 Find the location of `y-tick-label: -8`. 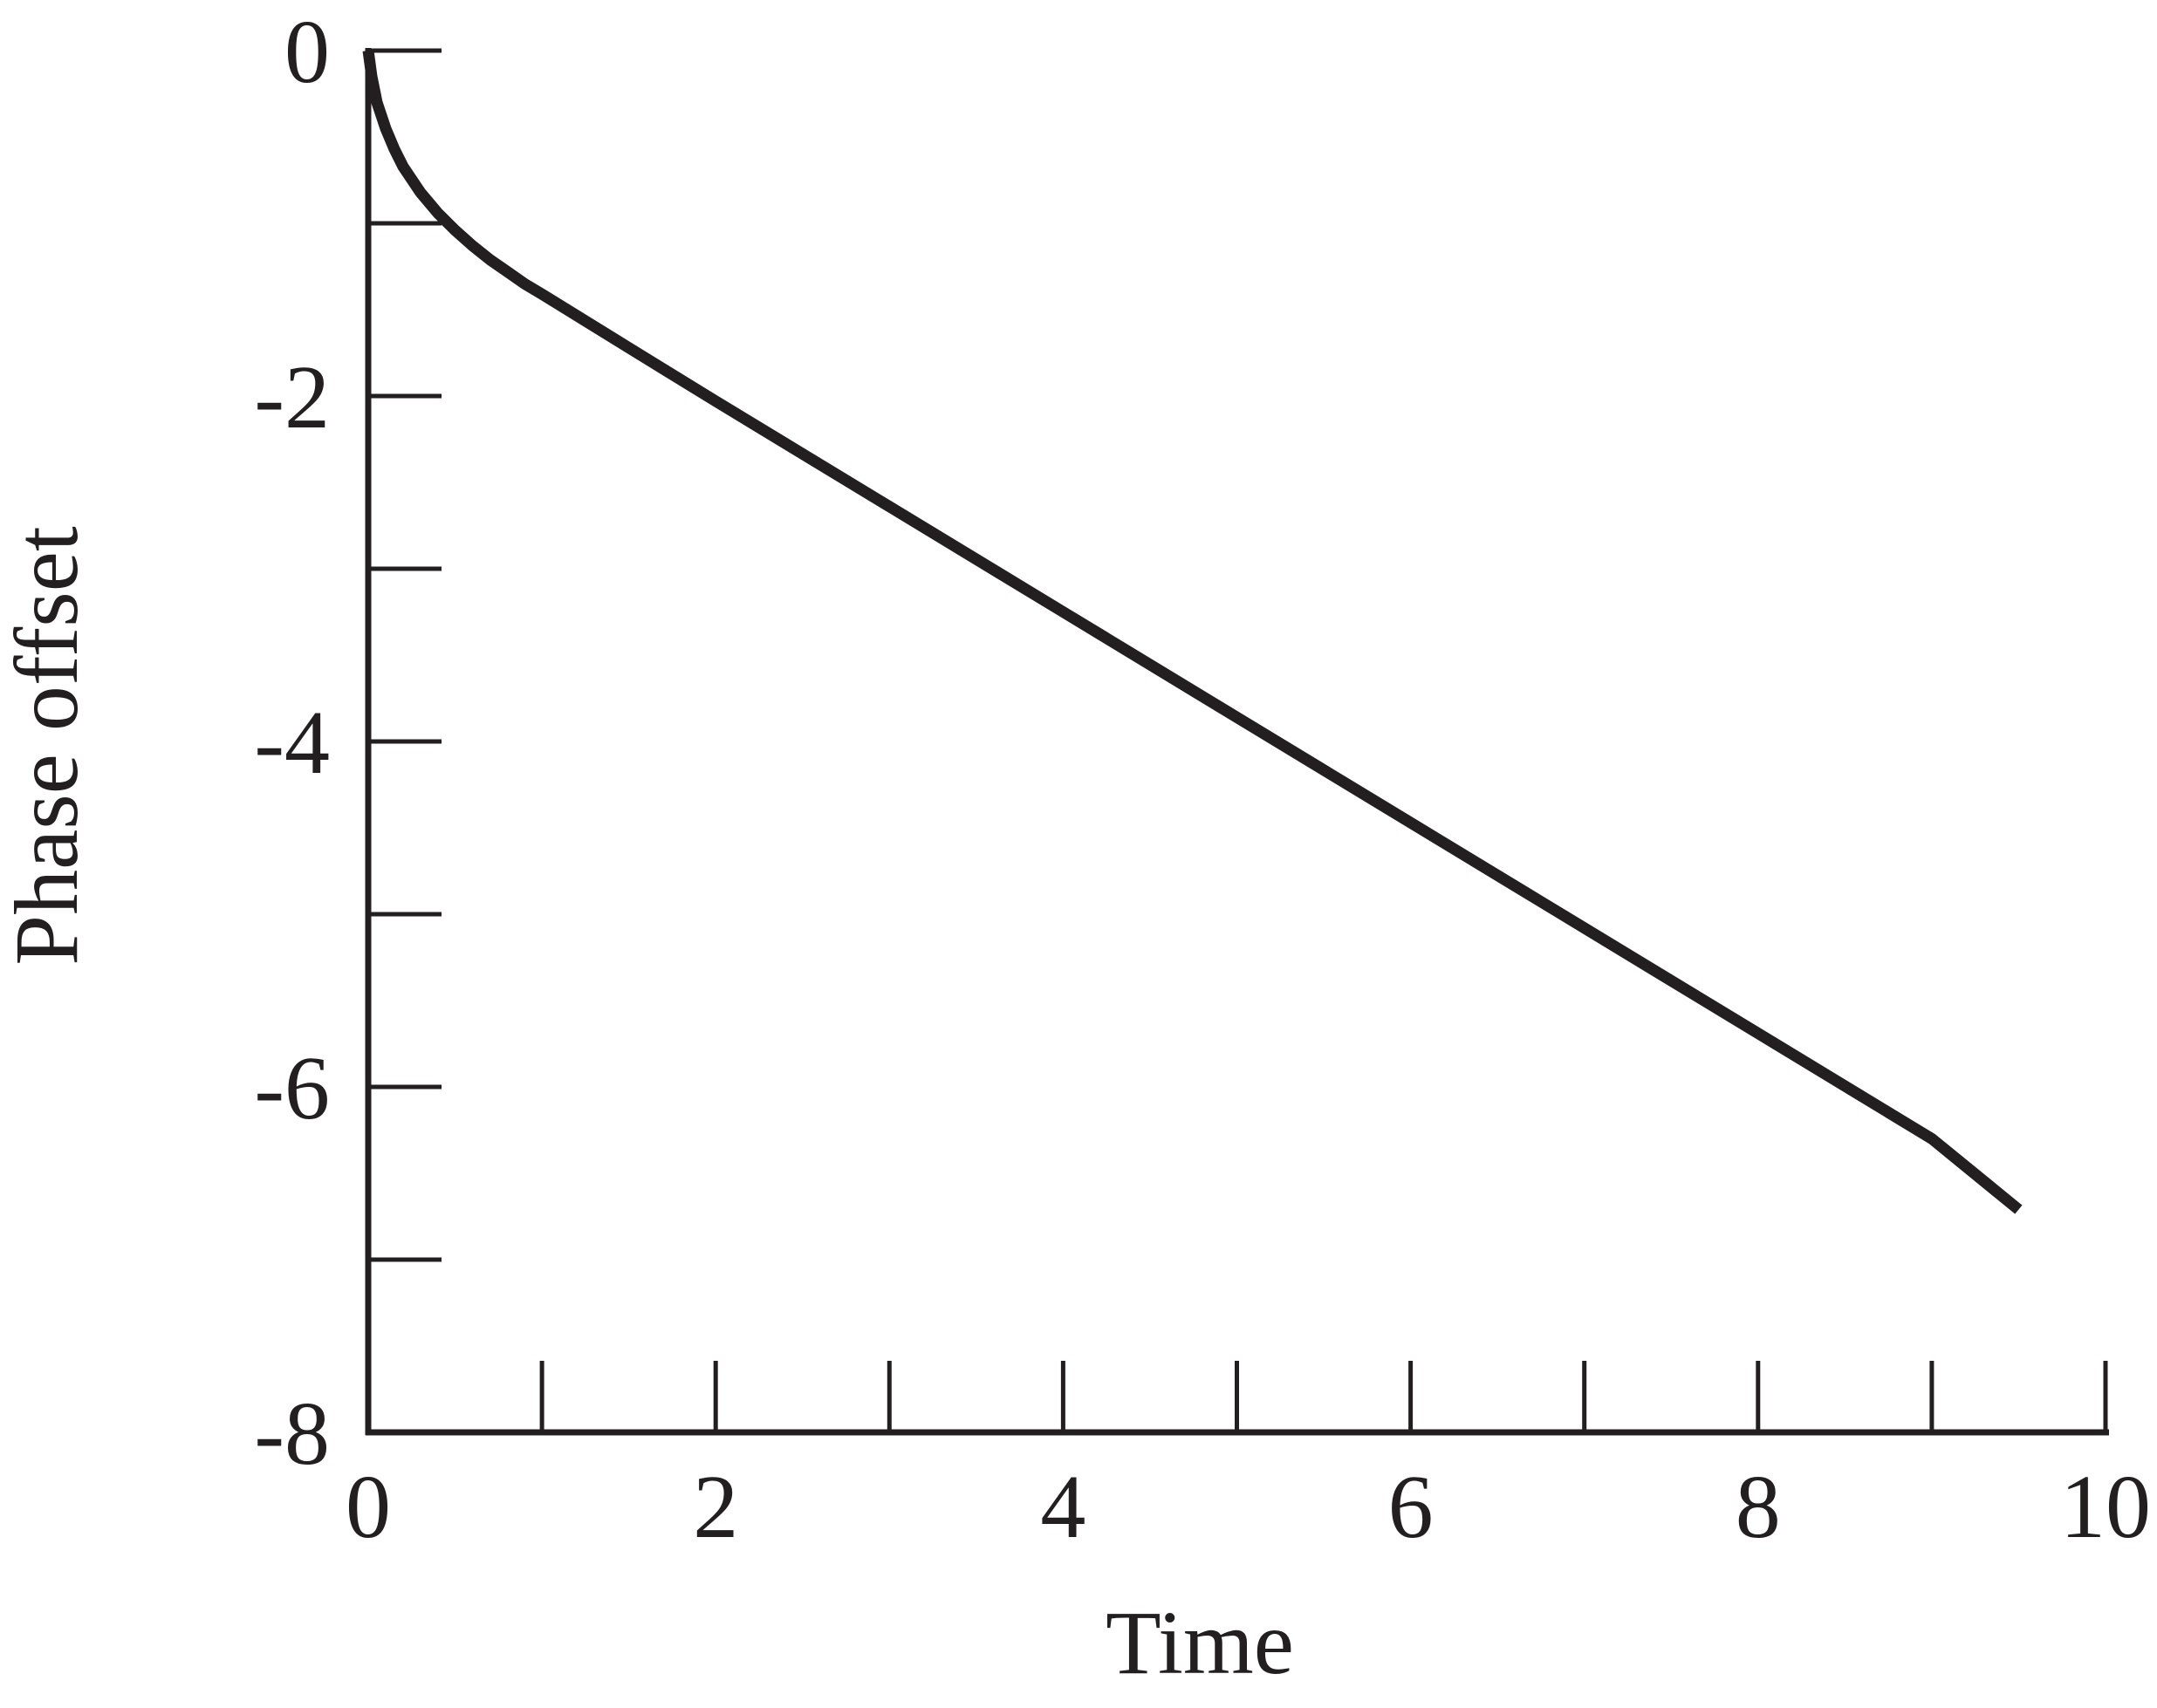

y-tick-label: -8 is located at coordinates (292, 1433).